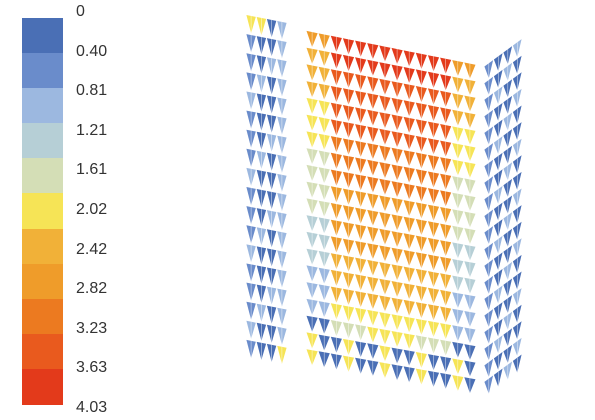 This screenshot has height=420, width=595. Describe the element at coordinates (92, 368) in the screenshot. I see `colorbar-tick-label: 3.63` at that location.